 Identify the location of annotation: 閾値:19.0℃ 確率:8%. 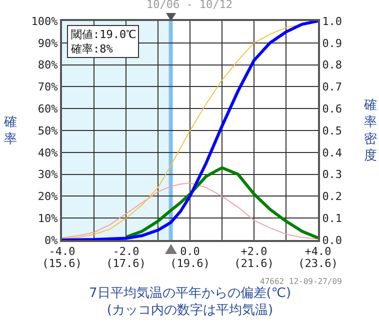
(103, 42).